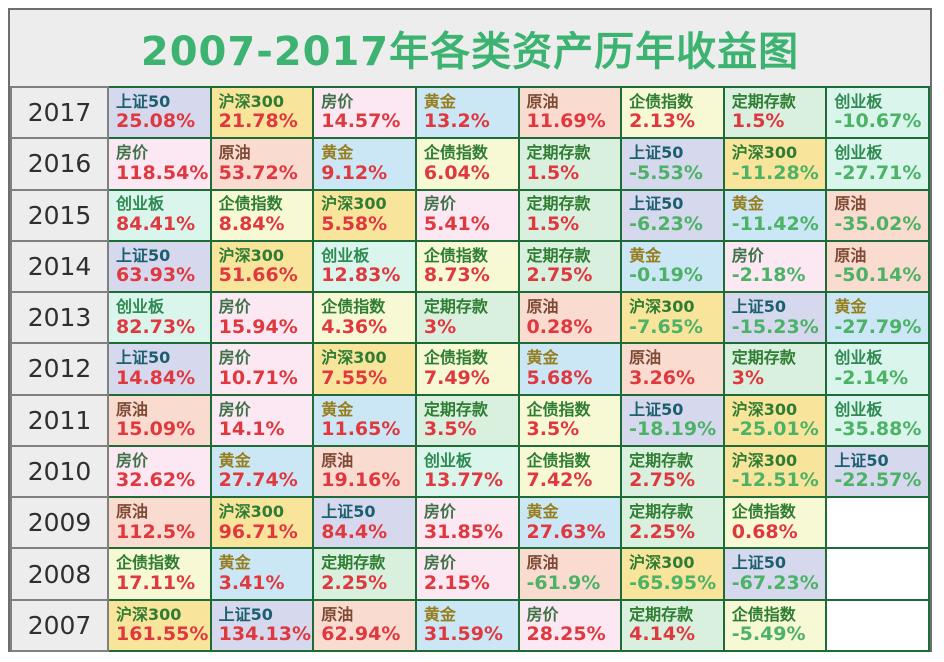 The image size is (944, 662). I want to click on asset-return: 14.84%, so click(156, 377).